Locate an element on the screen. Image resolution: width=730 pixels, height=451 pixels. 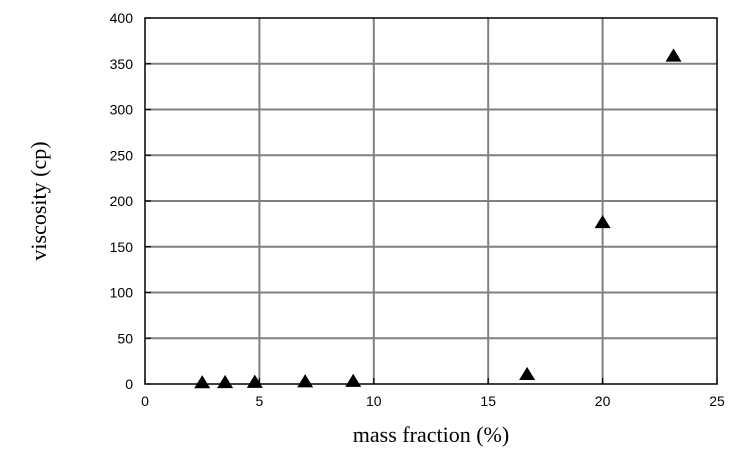
y-tick-label: 150 is located at coordinates (122, 247).